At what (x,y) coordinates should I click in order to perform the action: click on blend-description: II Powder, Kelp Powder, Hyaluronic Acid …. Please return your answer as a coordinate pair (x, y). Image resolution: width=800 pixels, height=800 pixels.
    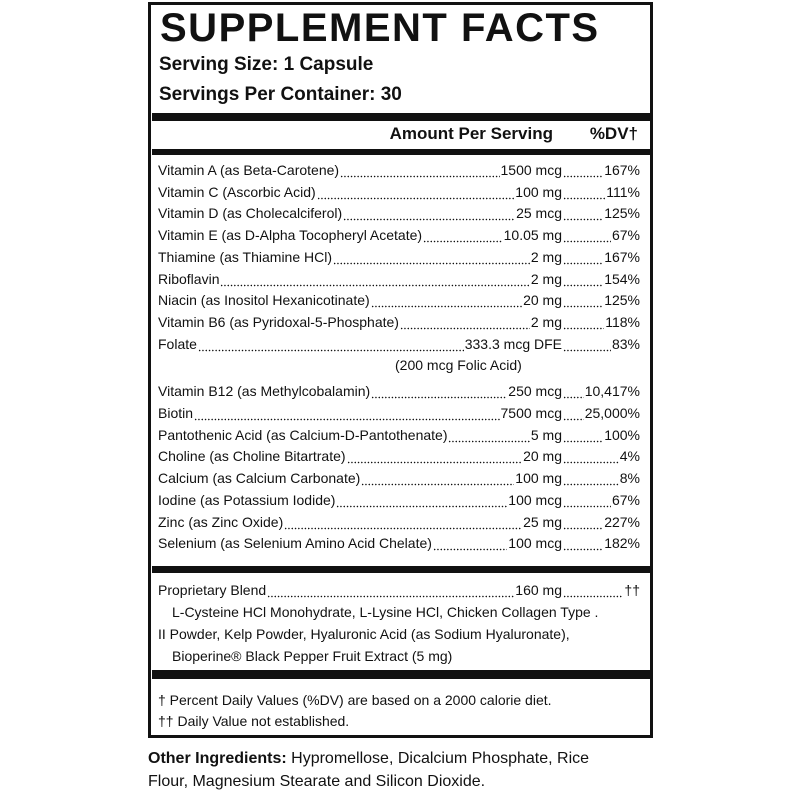
    Looking at the image, I should click on (364, 634).